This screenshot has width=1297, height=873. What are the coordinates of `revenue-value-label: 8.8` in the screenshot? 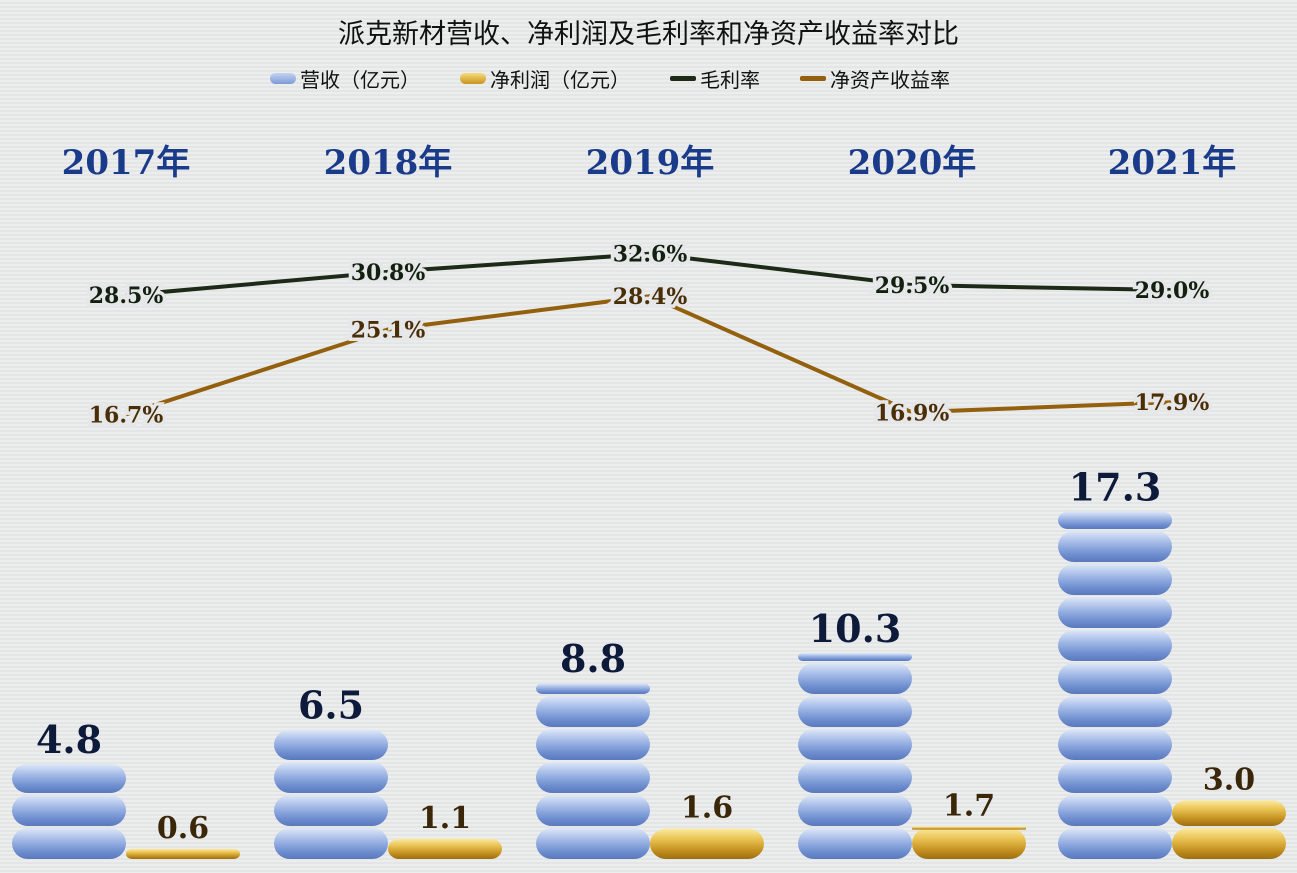 It's located at (593, 658).